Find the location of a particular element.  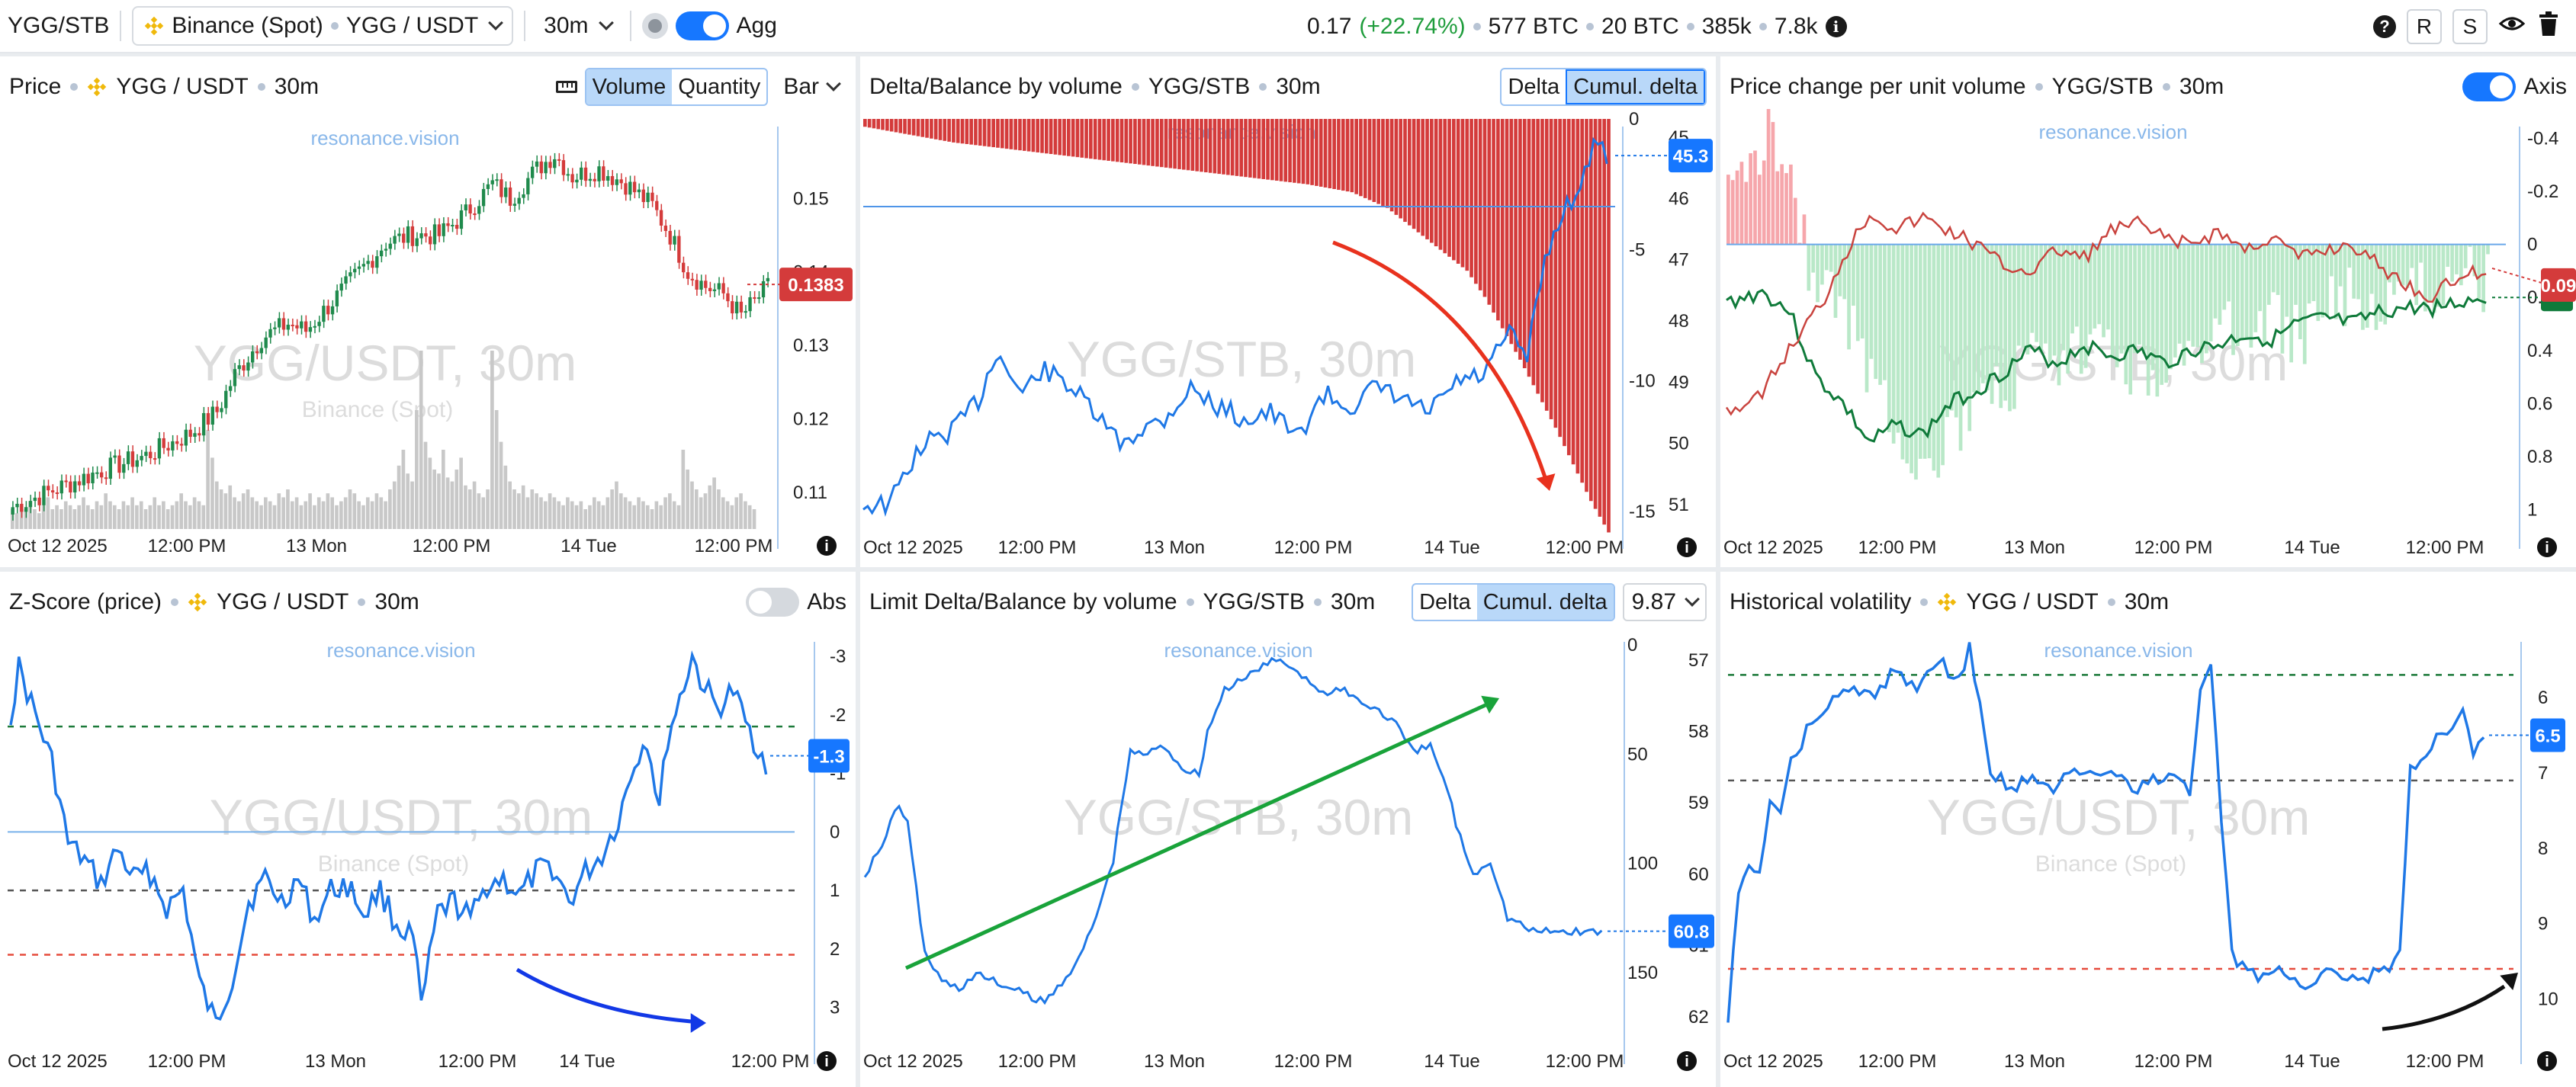

panel-pair: YGG / USDT is located at coordinates (182, 86).